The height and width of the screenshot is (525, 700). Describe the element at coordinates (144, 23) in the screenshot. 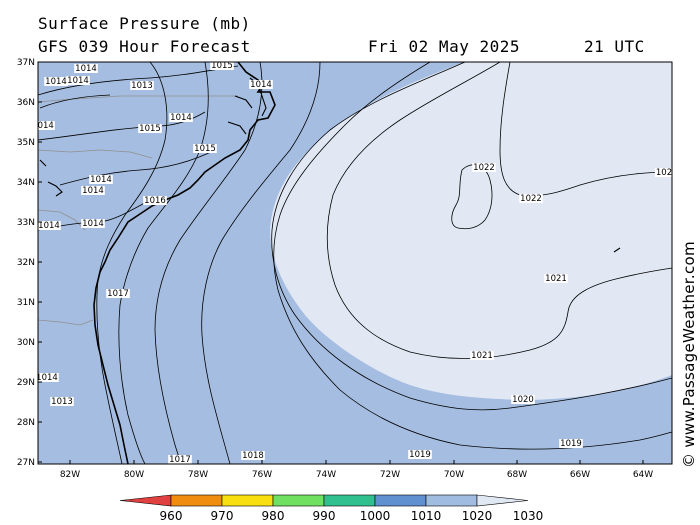

I see `chart-title: Surface Pressure (mb)` at that location.